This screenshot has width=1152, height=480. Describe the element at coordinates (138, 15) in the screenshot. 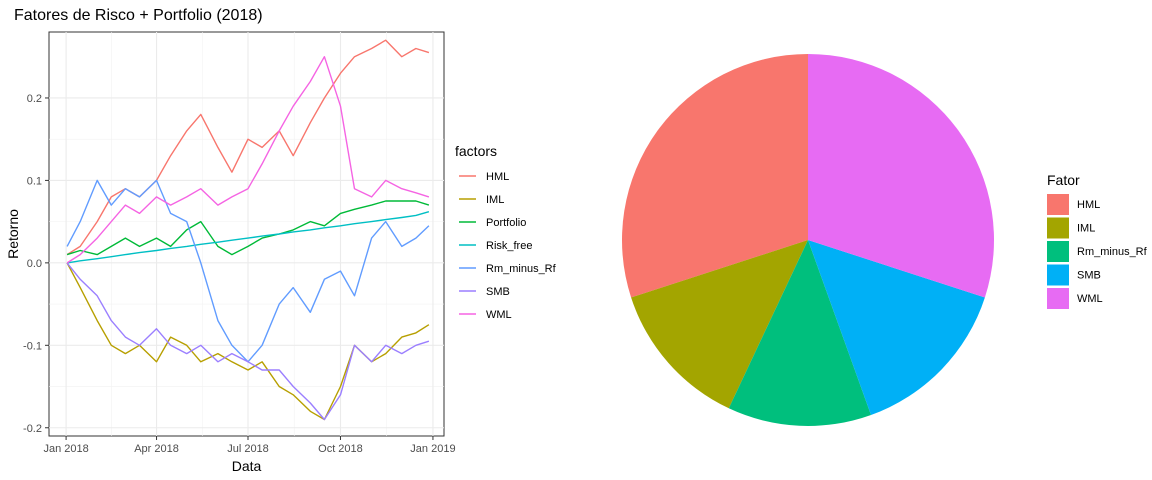

I see `line-chart-title: Fatores de Risco + Portfolio (2018)` at that location.